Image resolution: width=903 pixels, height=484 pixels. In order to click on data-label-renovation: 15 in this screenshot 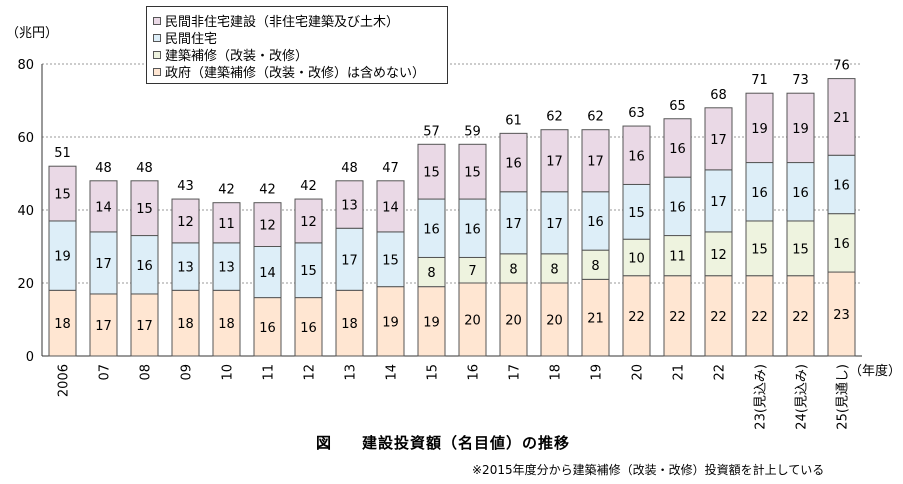, I will do `click(759, 249)`.